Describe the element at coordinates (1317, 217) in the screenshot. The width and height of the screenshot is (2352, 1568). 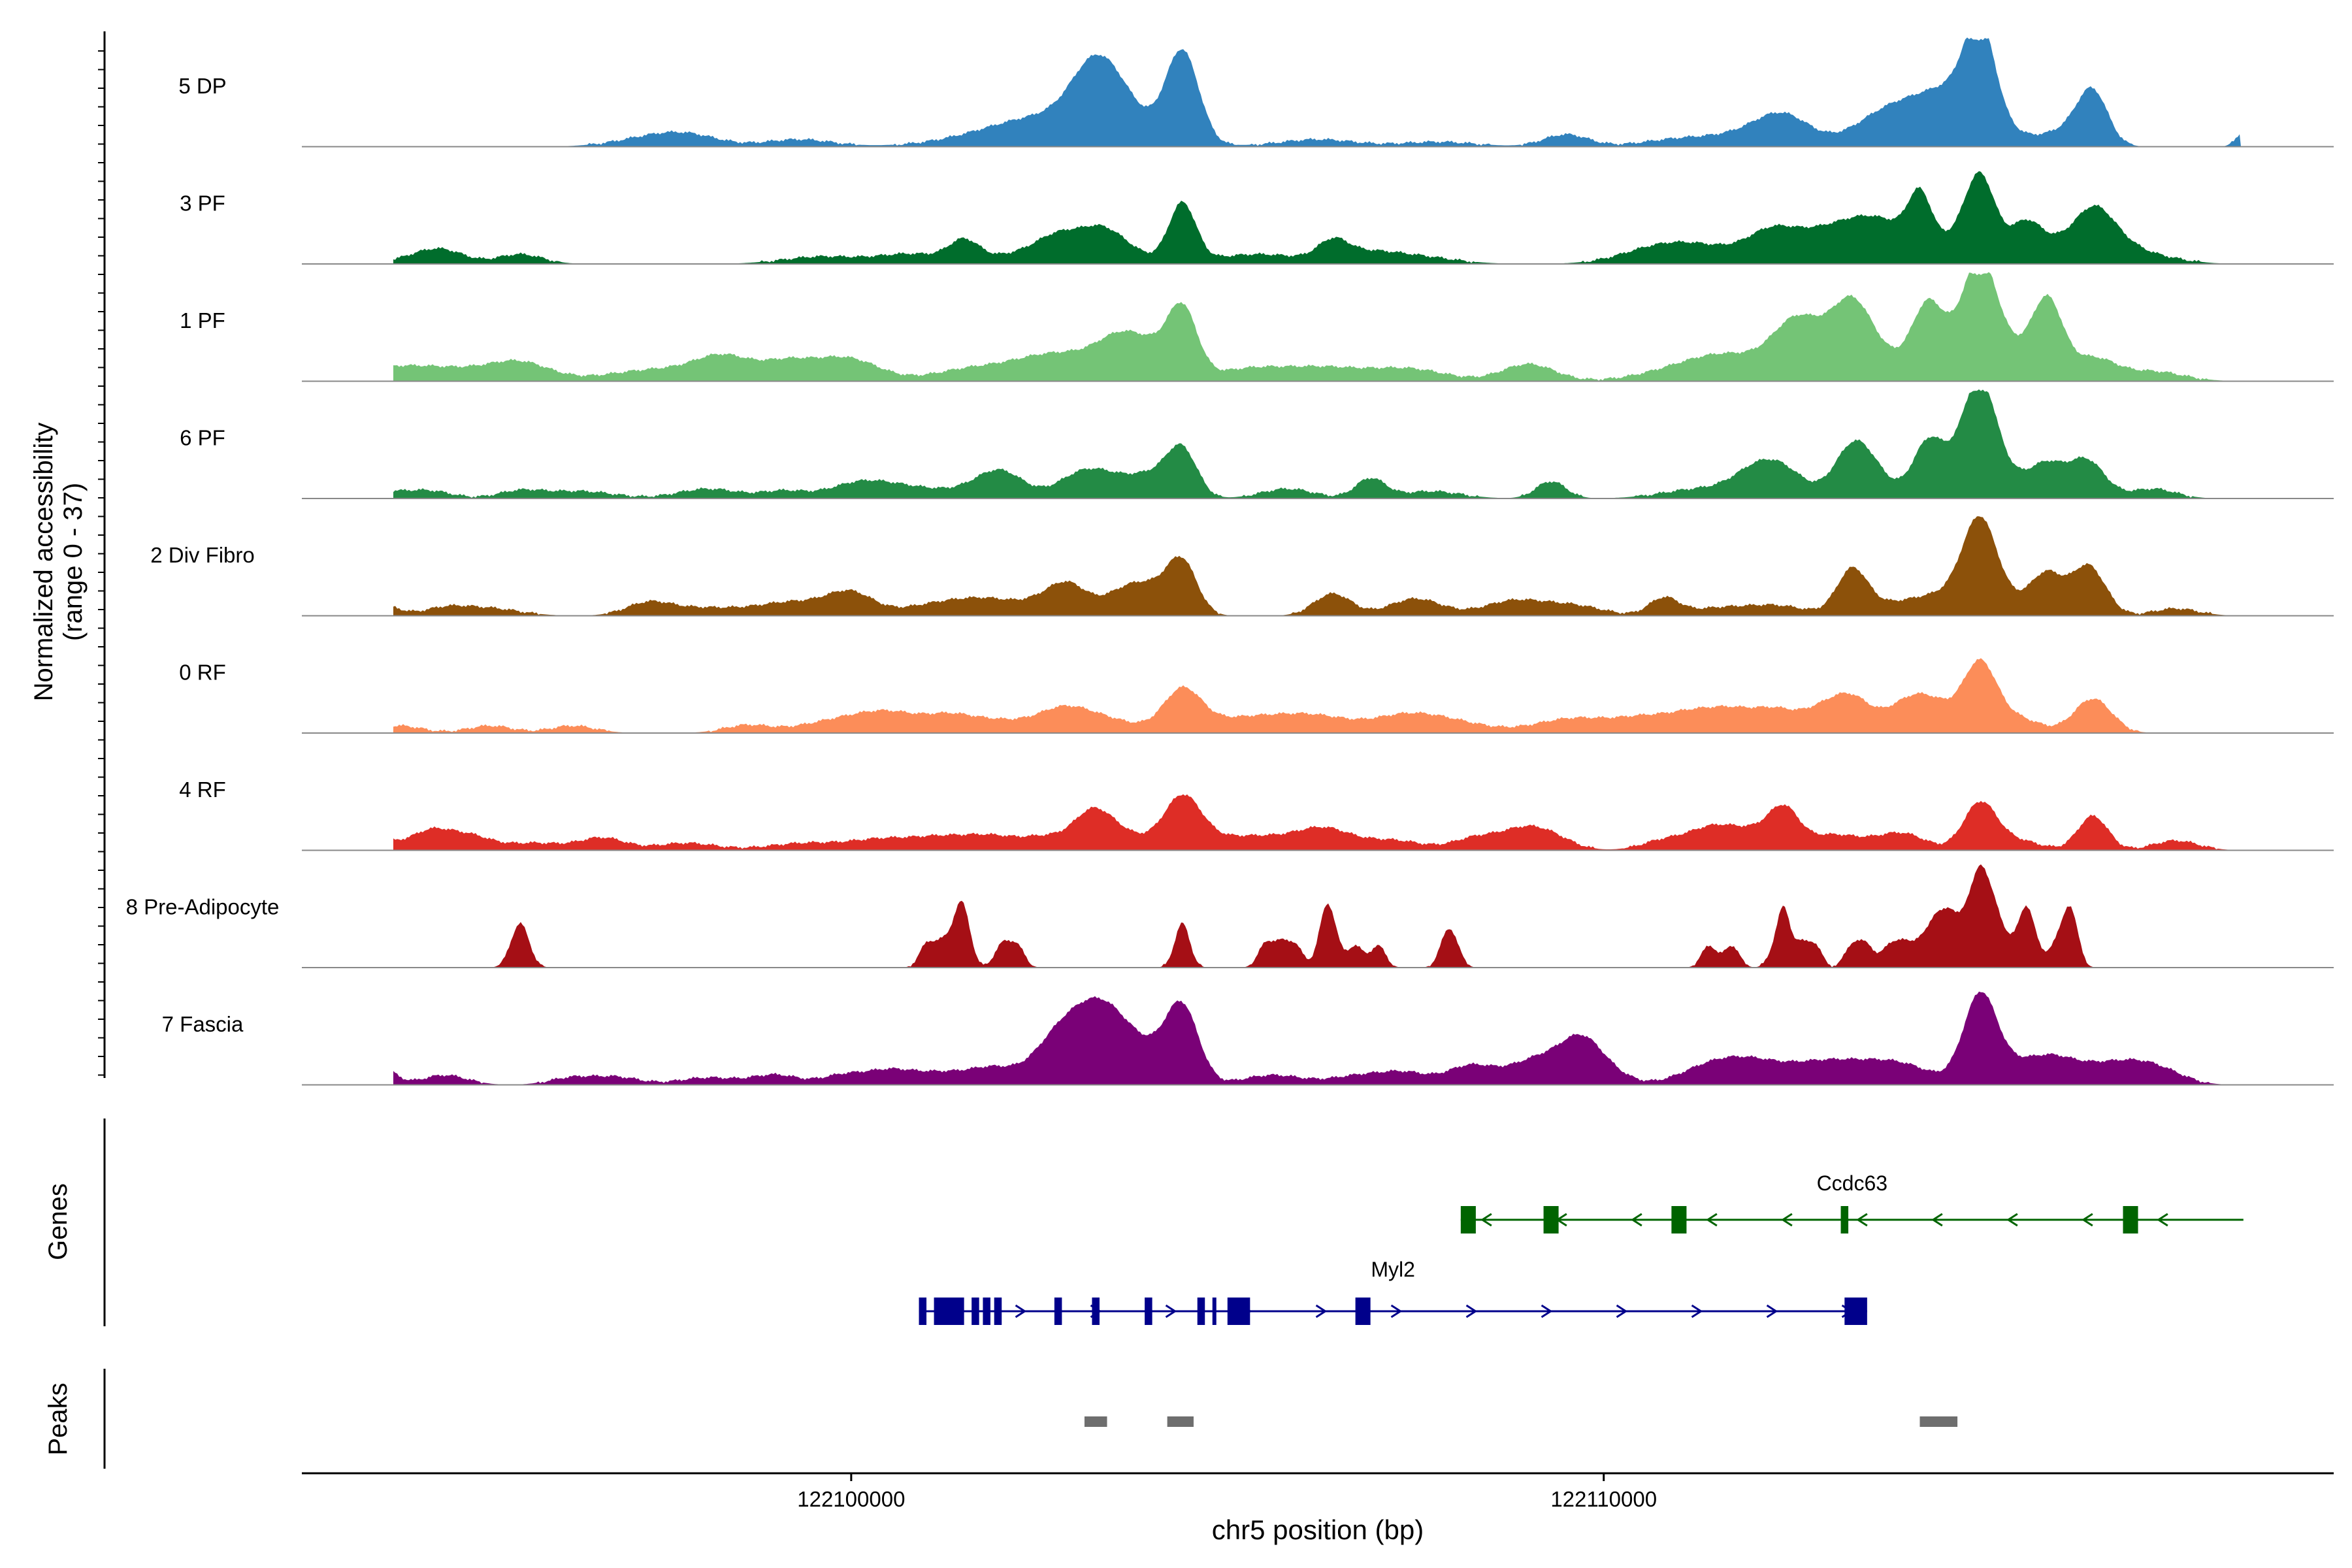
I see `coverage-area-3-pf` at that location.